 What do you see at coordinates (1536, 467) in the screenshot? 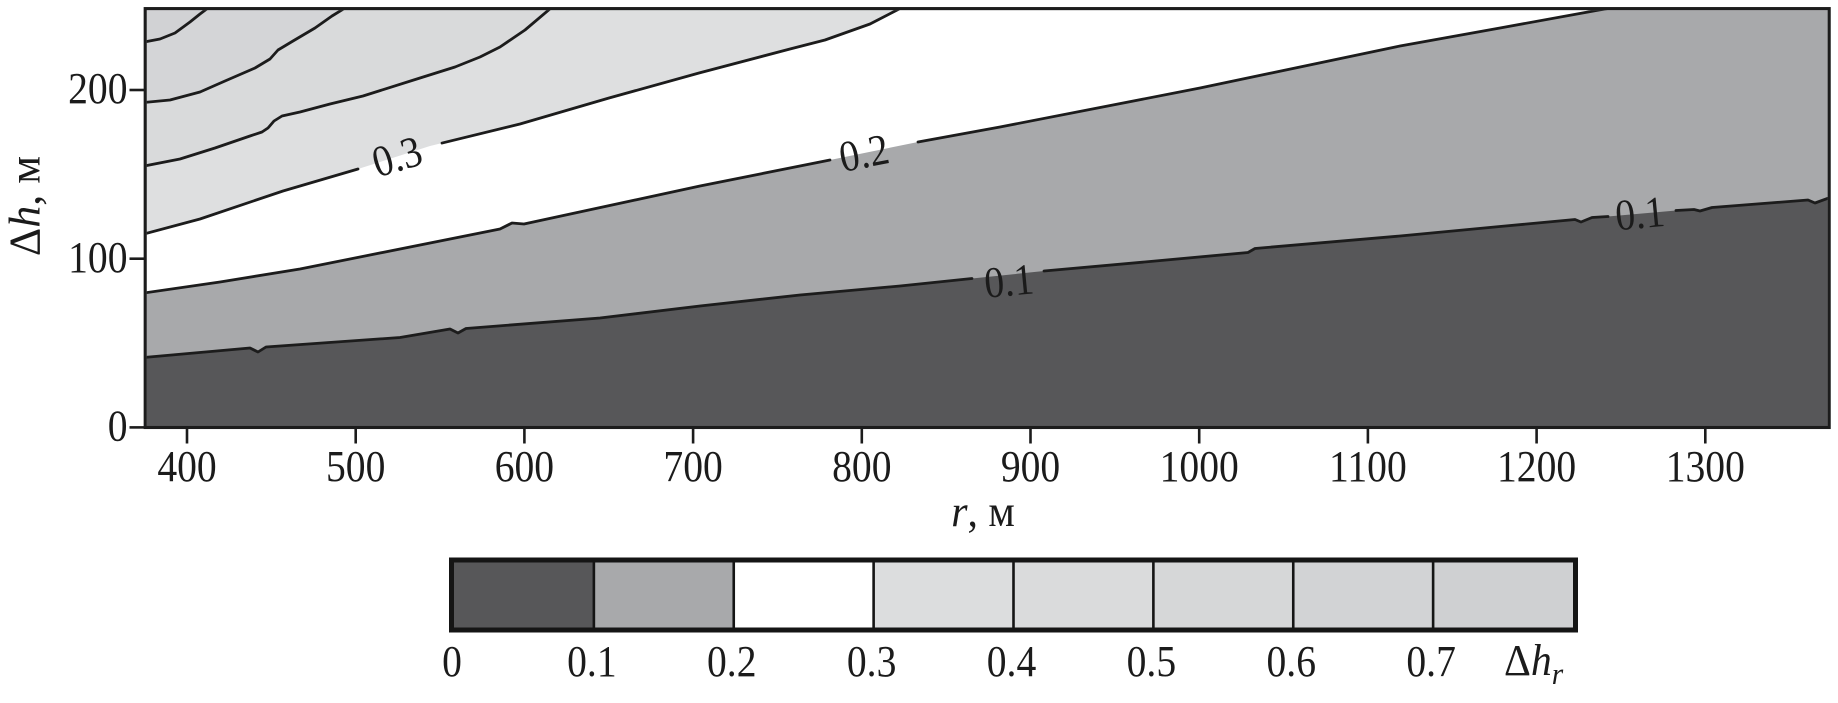
I see `svg-text: 1200` at bounding box center [1536, 467].